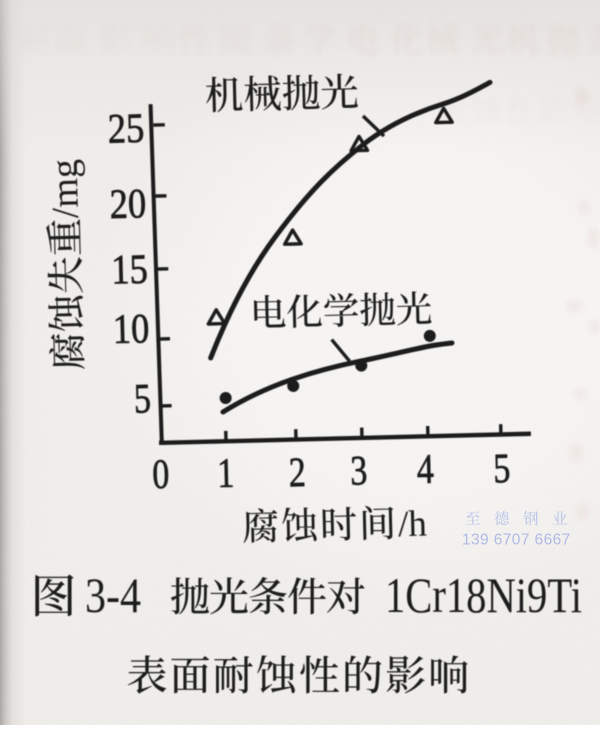 This screenshot has width=600, height=730. Describe the element at coordinates (113, 595) in the screenshot. I see `svg-text: 3-4` at that location.